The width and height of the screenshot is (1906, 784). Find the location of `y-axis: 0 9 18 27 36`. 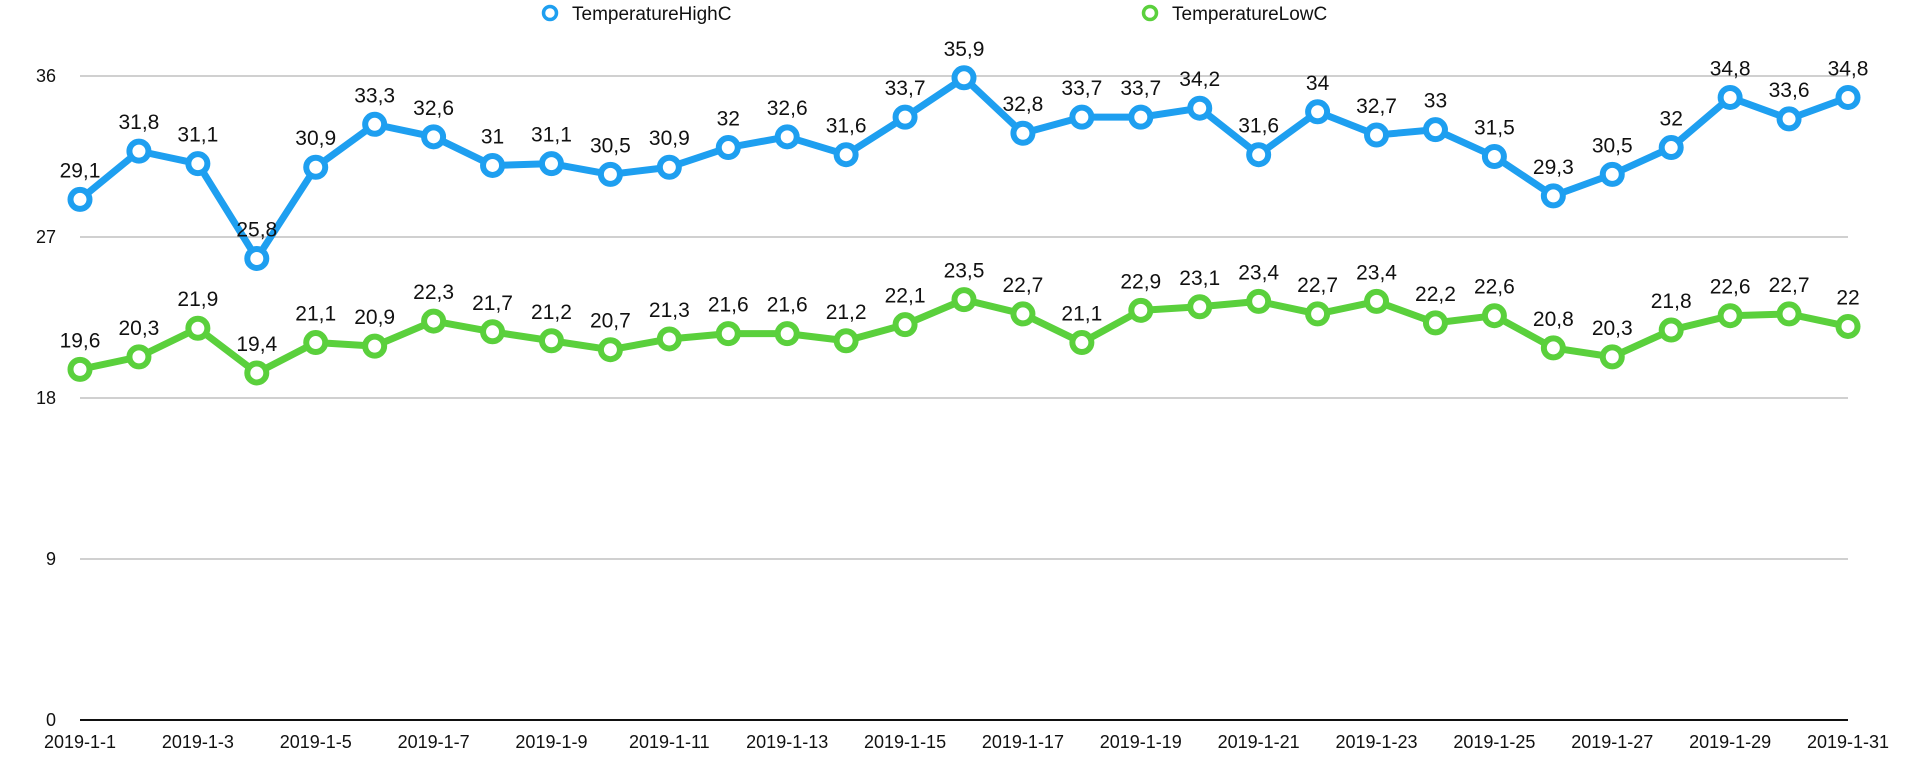

y-axis: 0 9 18 27 36 is located at coordinates (46, 398).